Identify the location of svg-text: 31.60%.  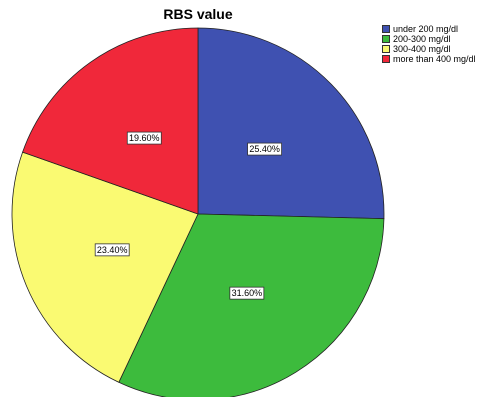
(247, 293).